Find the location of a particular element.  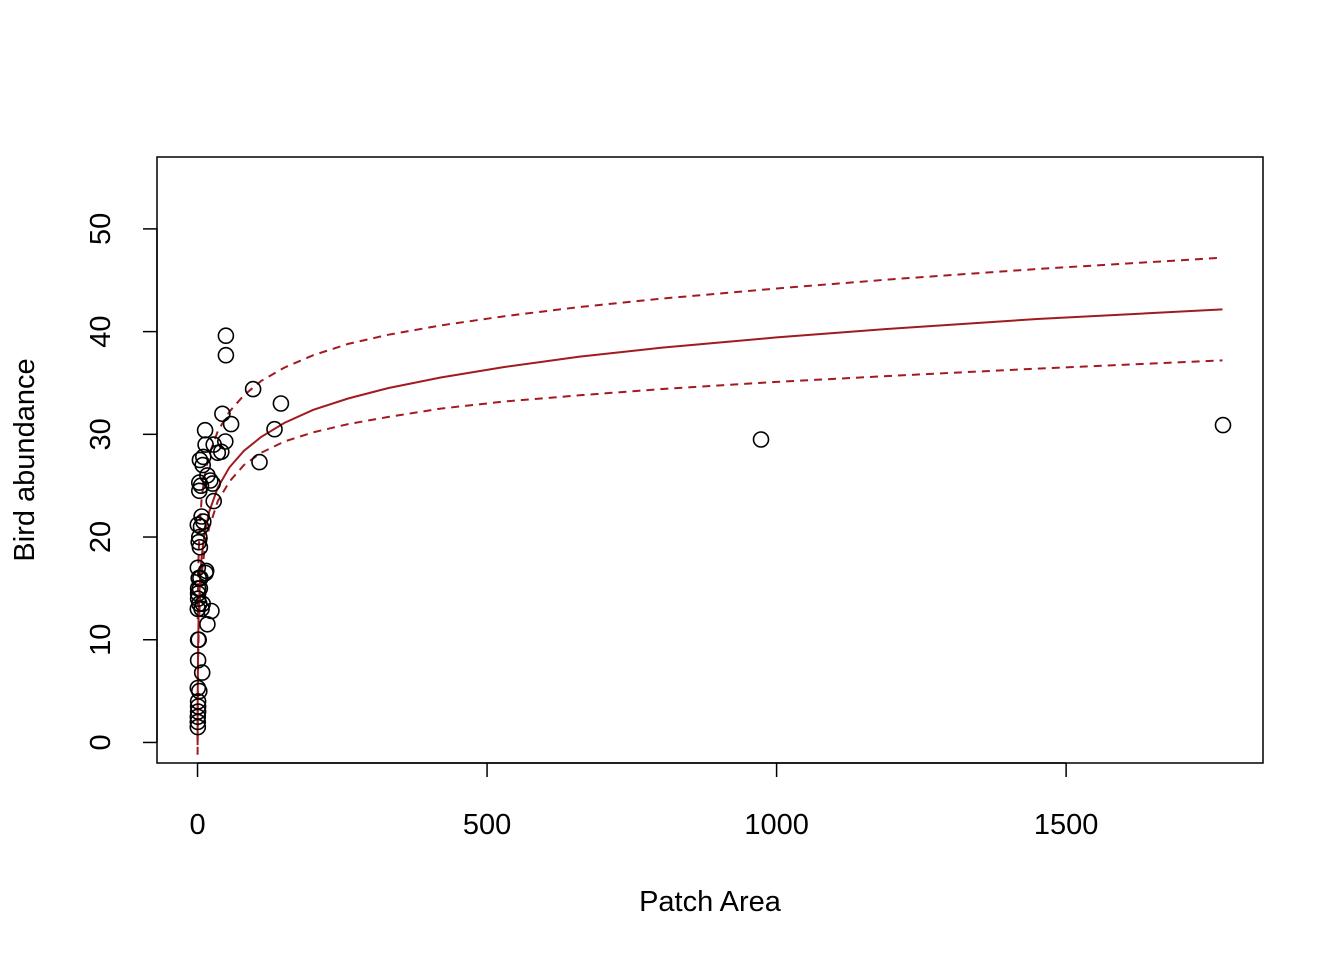

y-tick-label: 0 is located at coordinates (101, 742).